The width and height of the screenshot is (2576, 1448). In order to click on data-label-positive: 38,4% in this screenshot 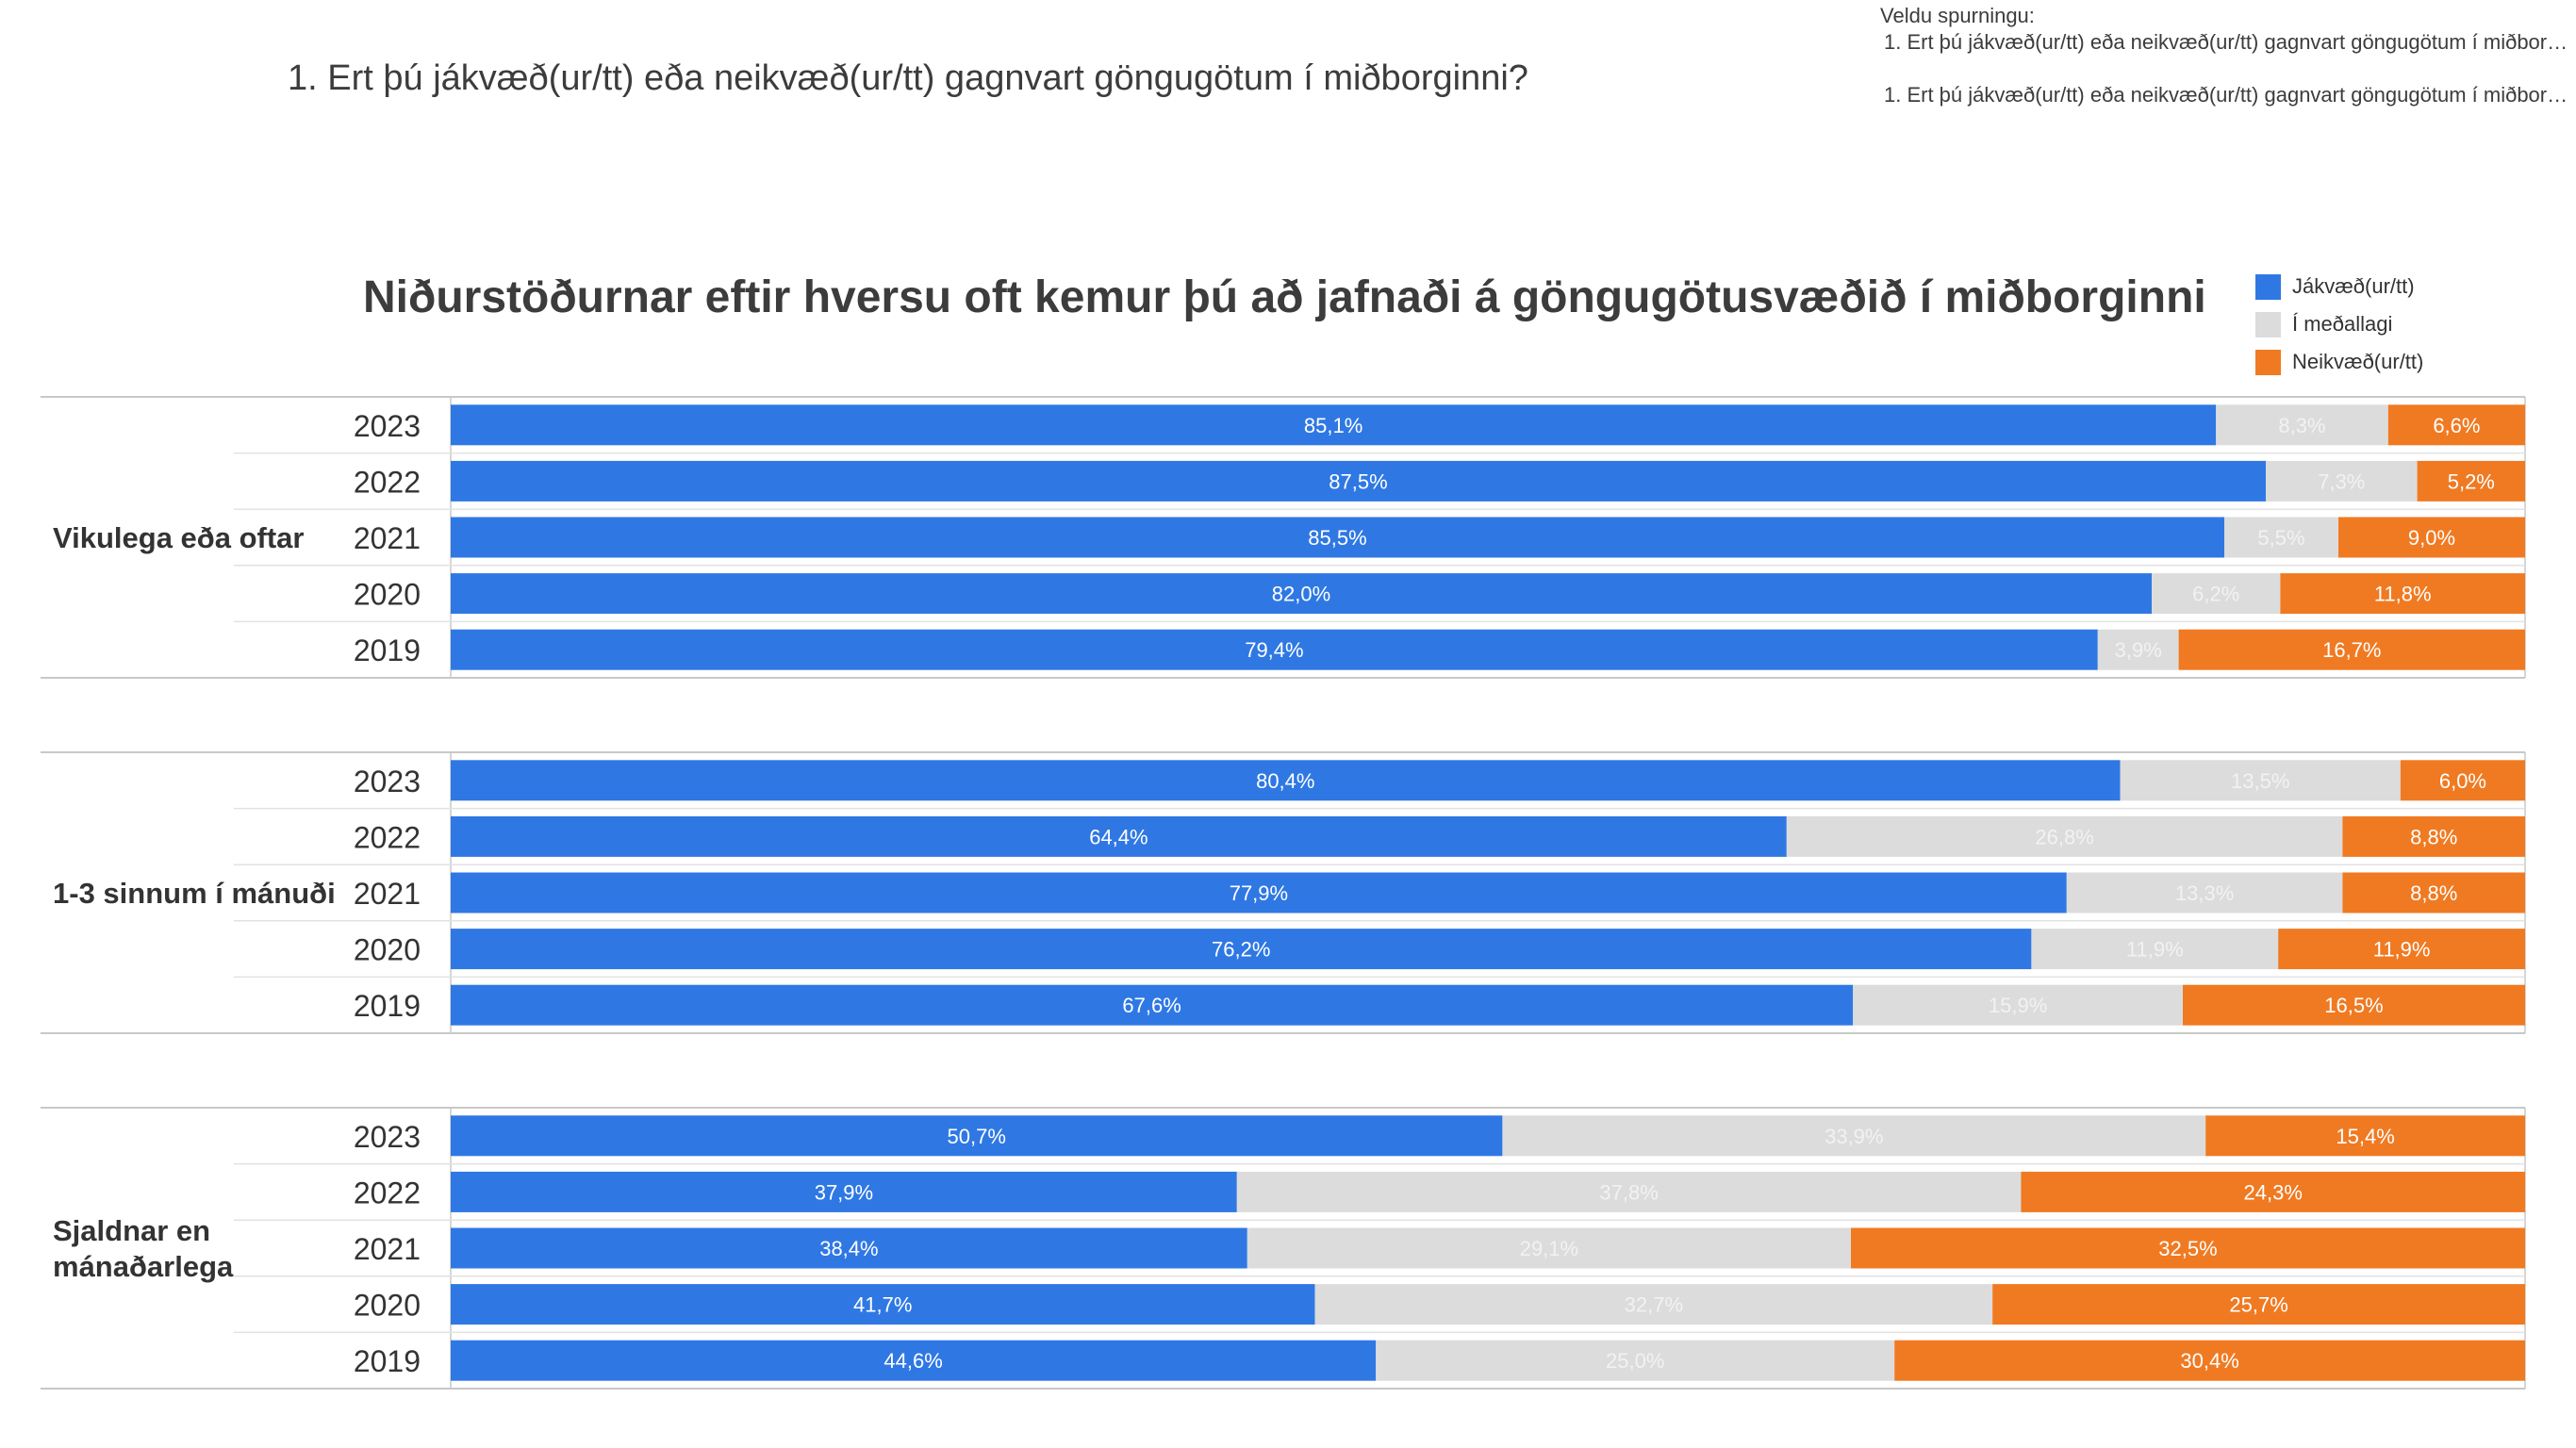, I will do `click(848, 1248)`.